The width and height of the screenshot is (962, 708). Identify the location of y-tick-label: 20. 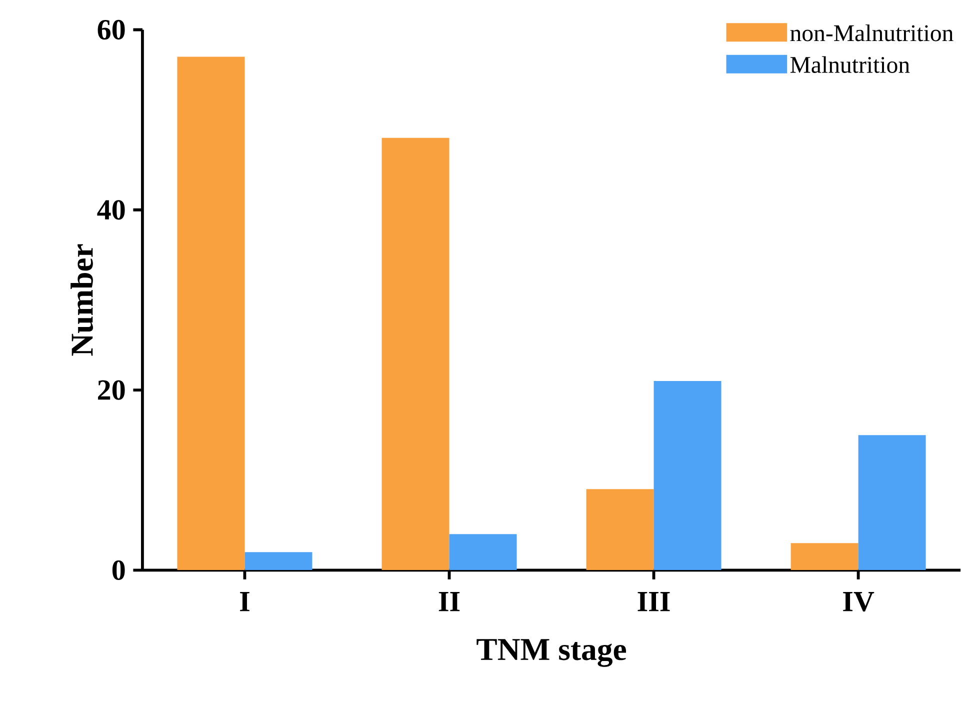
(111, 390).